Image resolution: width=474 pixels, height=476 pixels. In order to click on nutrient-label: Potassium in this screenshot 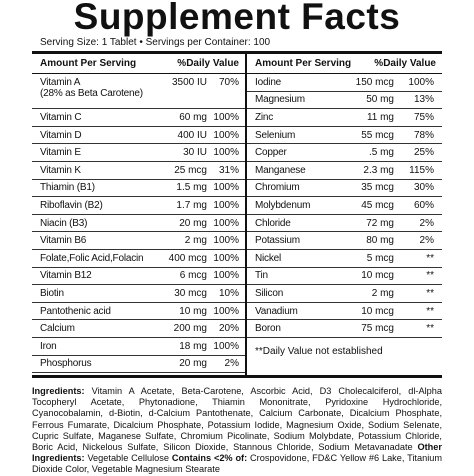, I will do `click(277, 241)`.